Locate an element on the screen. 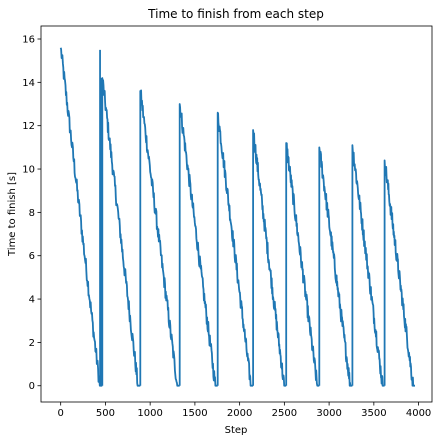 The width and height of the screenshot is (438, 446). x-tick-label: 1500 is located at coordinates (194, 413).